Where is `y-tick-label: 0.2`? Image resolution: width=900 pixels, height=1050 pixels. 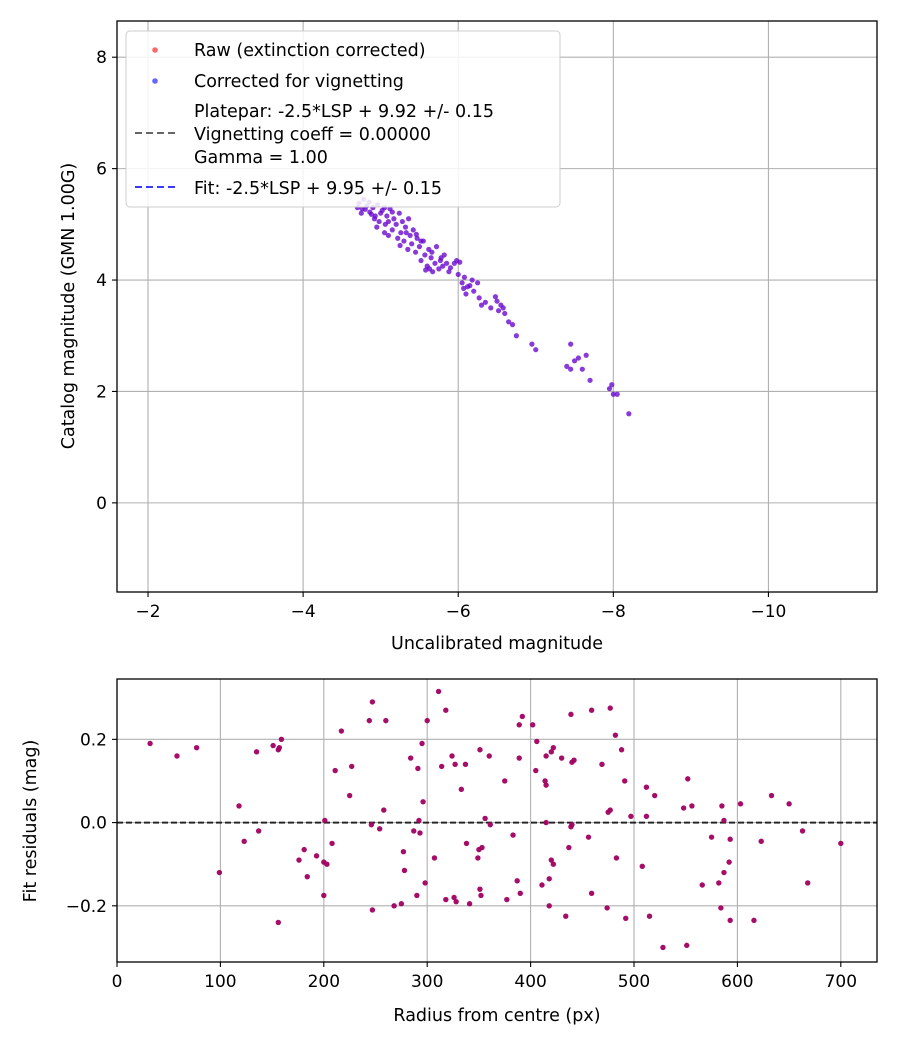
y-tick-label: 0.2 is located at coordinates (93, 740).